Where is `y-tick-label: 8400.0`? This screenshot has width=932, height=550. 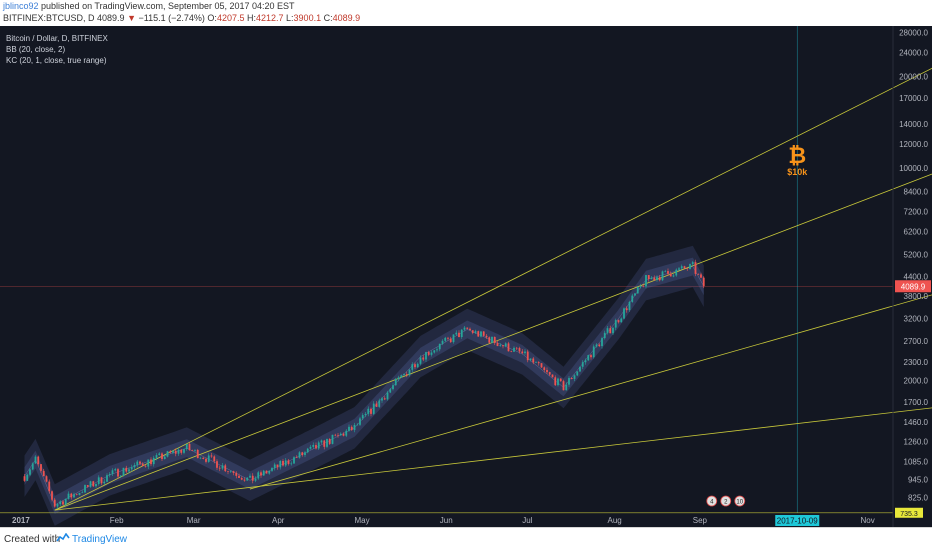 y-tick-label: 8400.0 is located at coordinates (916, 191).